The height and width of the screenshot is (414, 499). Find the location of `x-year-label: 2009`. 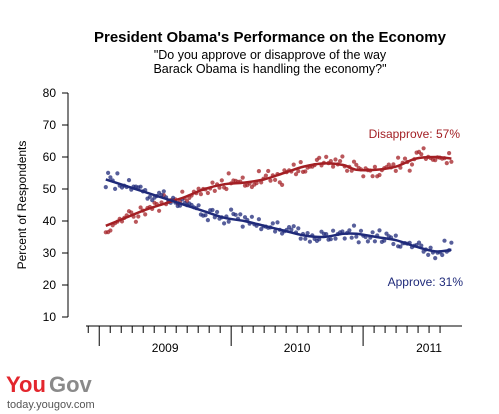

x-year-label: 2009 is located at coordinates (165, 348).